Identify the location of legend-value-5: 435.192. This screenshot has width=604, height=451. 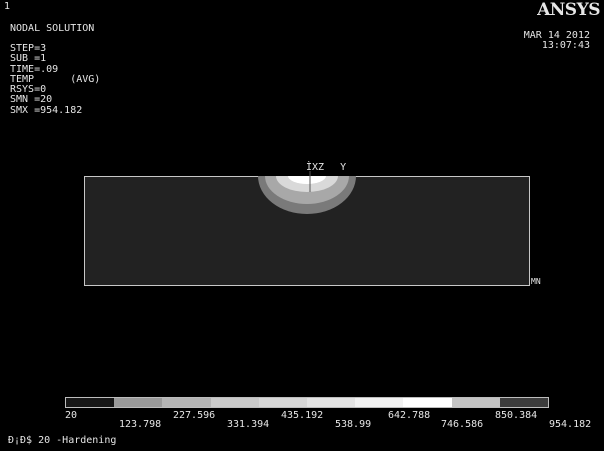
(302, 415).